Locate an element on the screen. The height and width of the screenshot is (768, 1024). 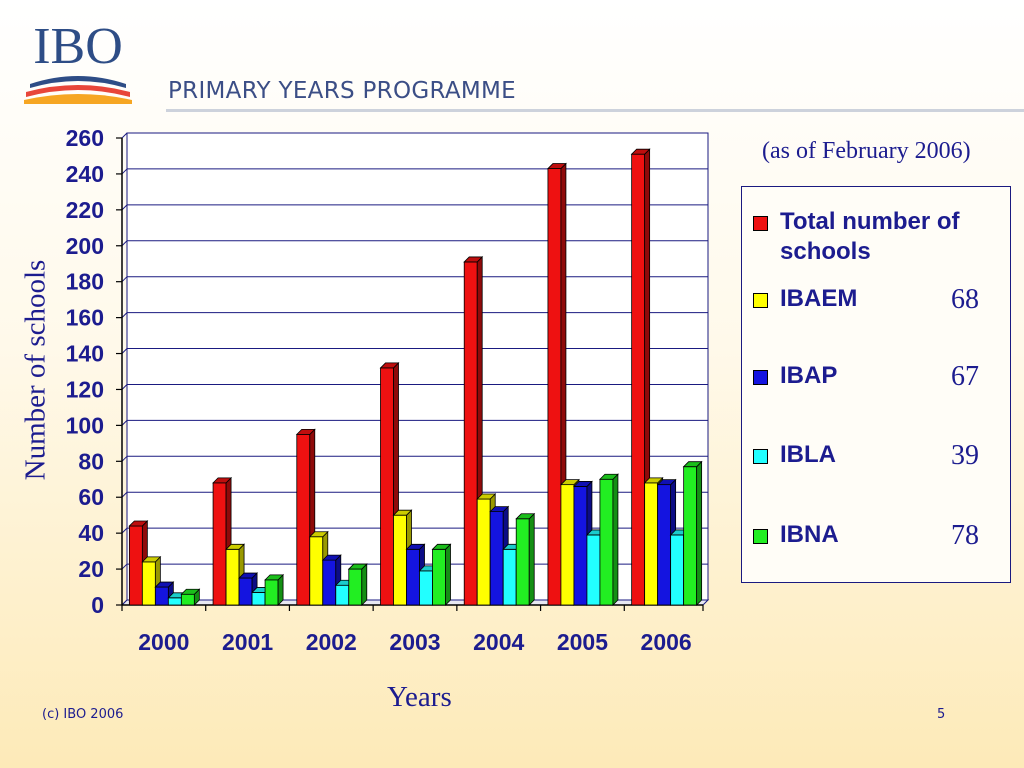
legend-label: IBLA is located at coordinates (808, 454).